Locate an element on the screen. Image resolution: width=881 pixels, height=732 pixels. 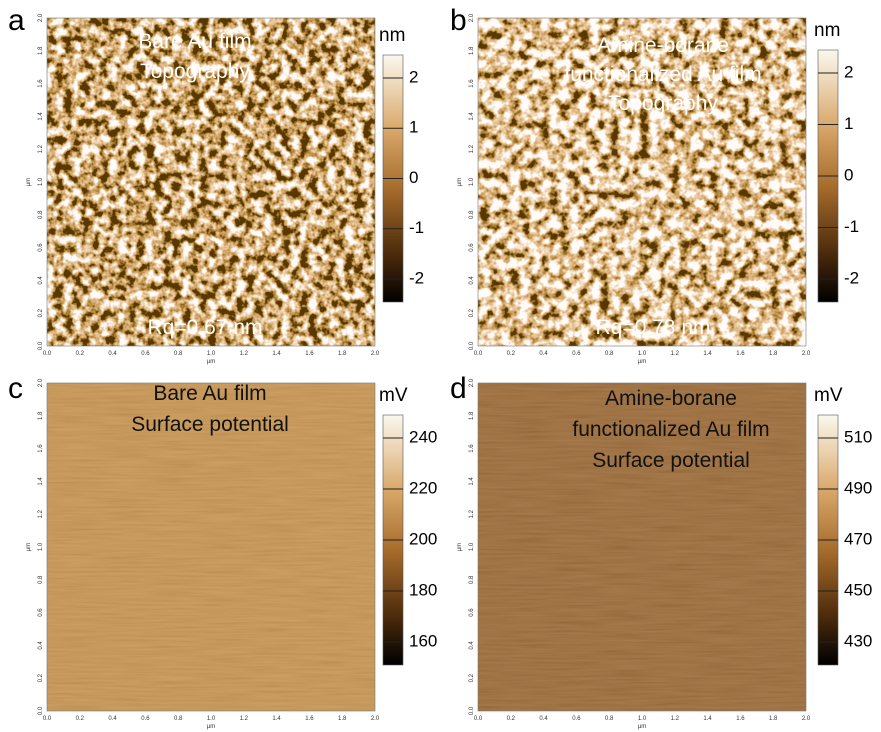
panel-title: Bare Au film is located at coordinates (209, 393).